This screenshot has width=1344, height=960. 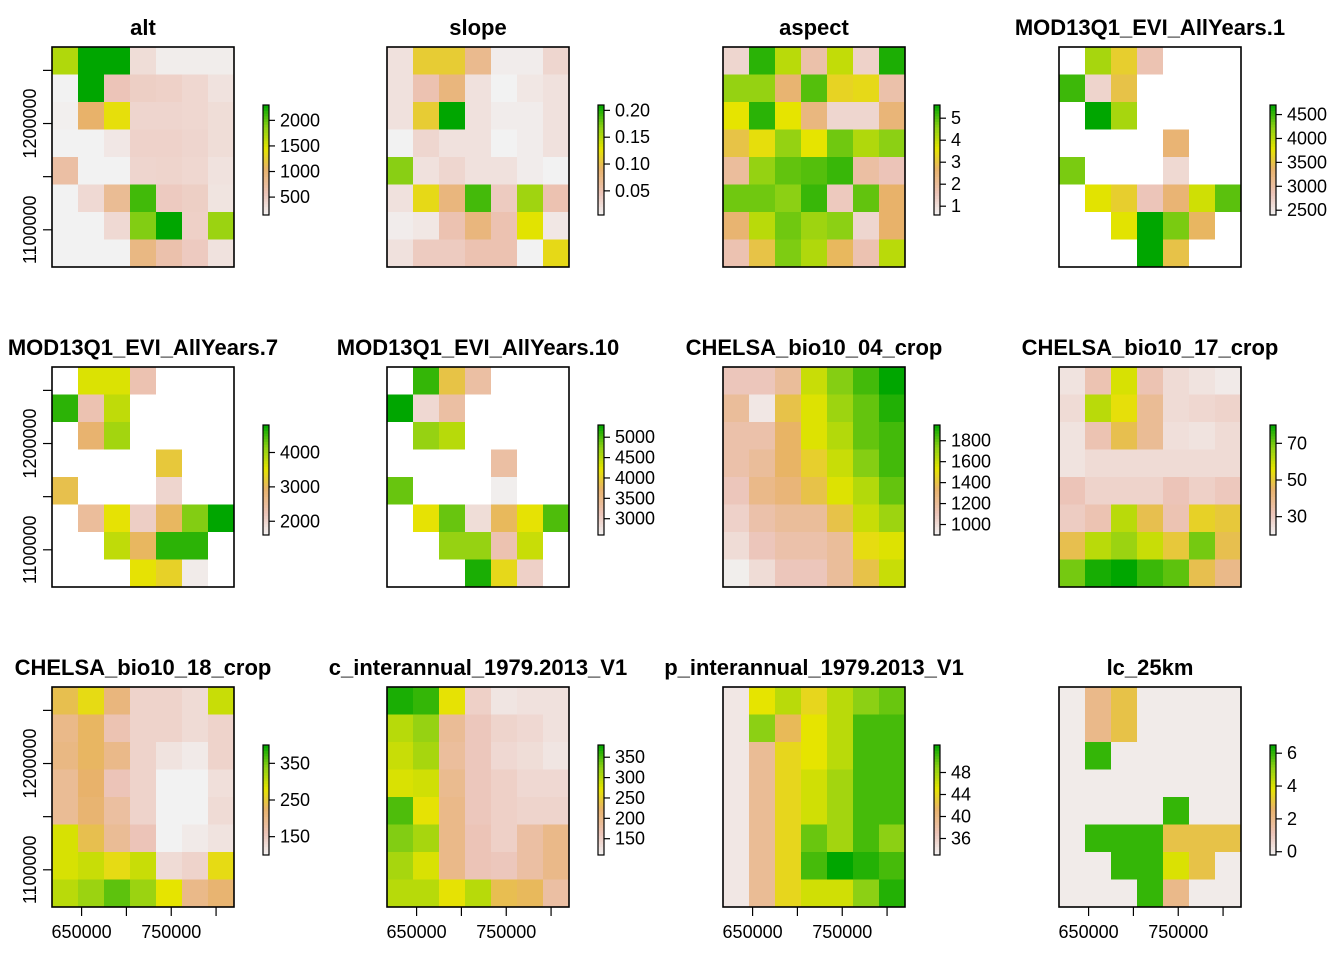 What do you see at coordinates (956, 140) in the screenshot?
I see `legend-label: 4` at bounding box center [956, 140].